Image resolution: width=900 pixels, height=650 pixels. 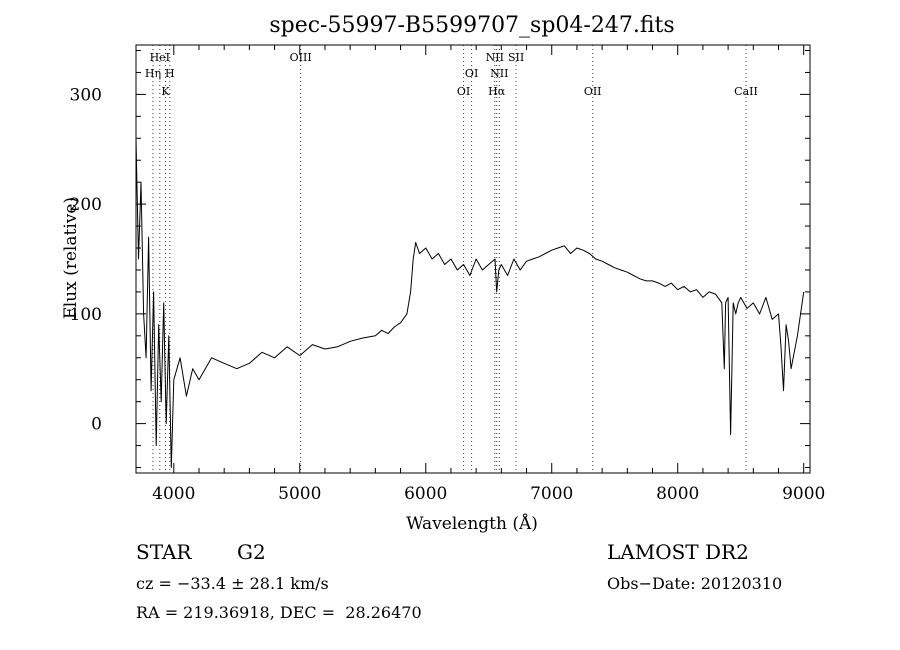 I want to click on x-tick-label-2: 6000, so click(x=425, y=494).